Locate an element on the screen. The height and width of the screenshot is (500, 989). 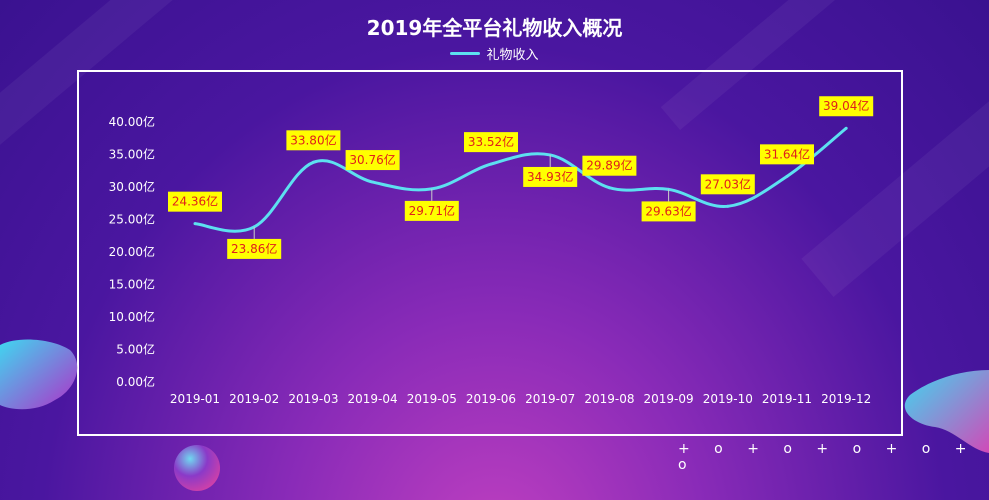
data-label: 33.52亿 is located at coordinates (491, 141).